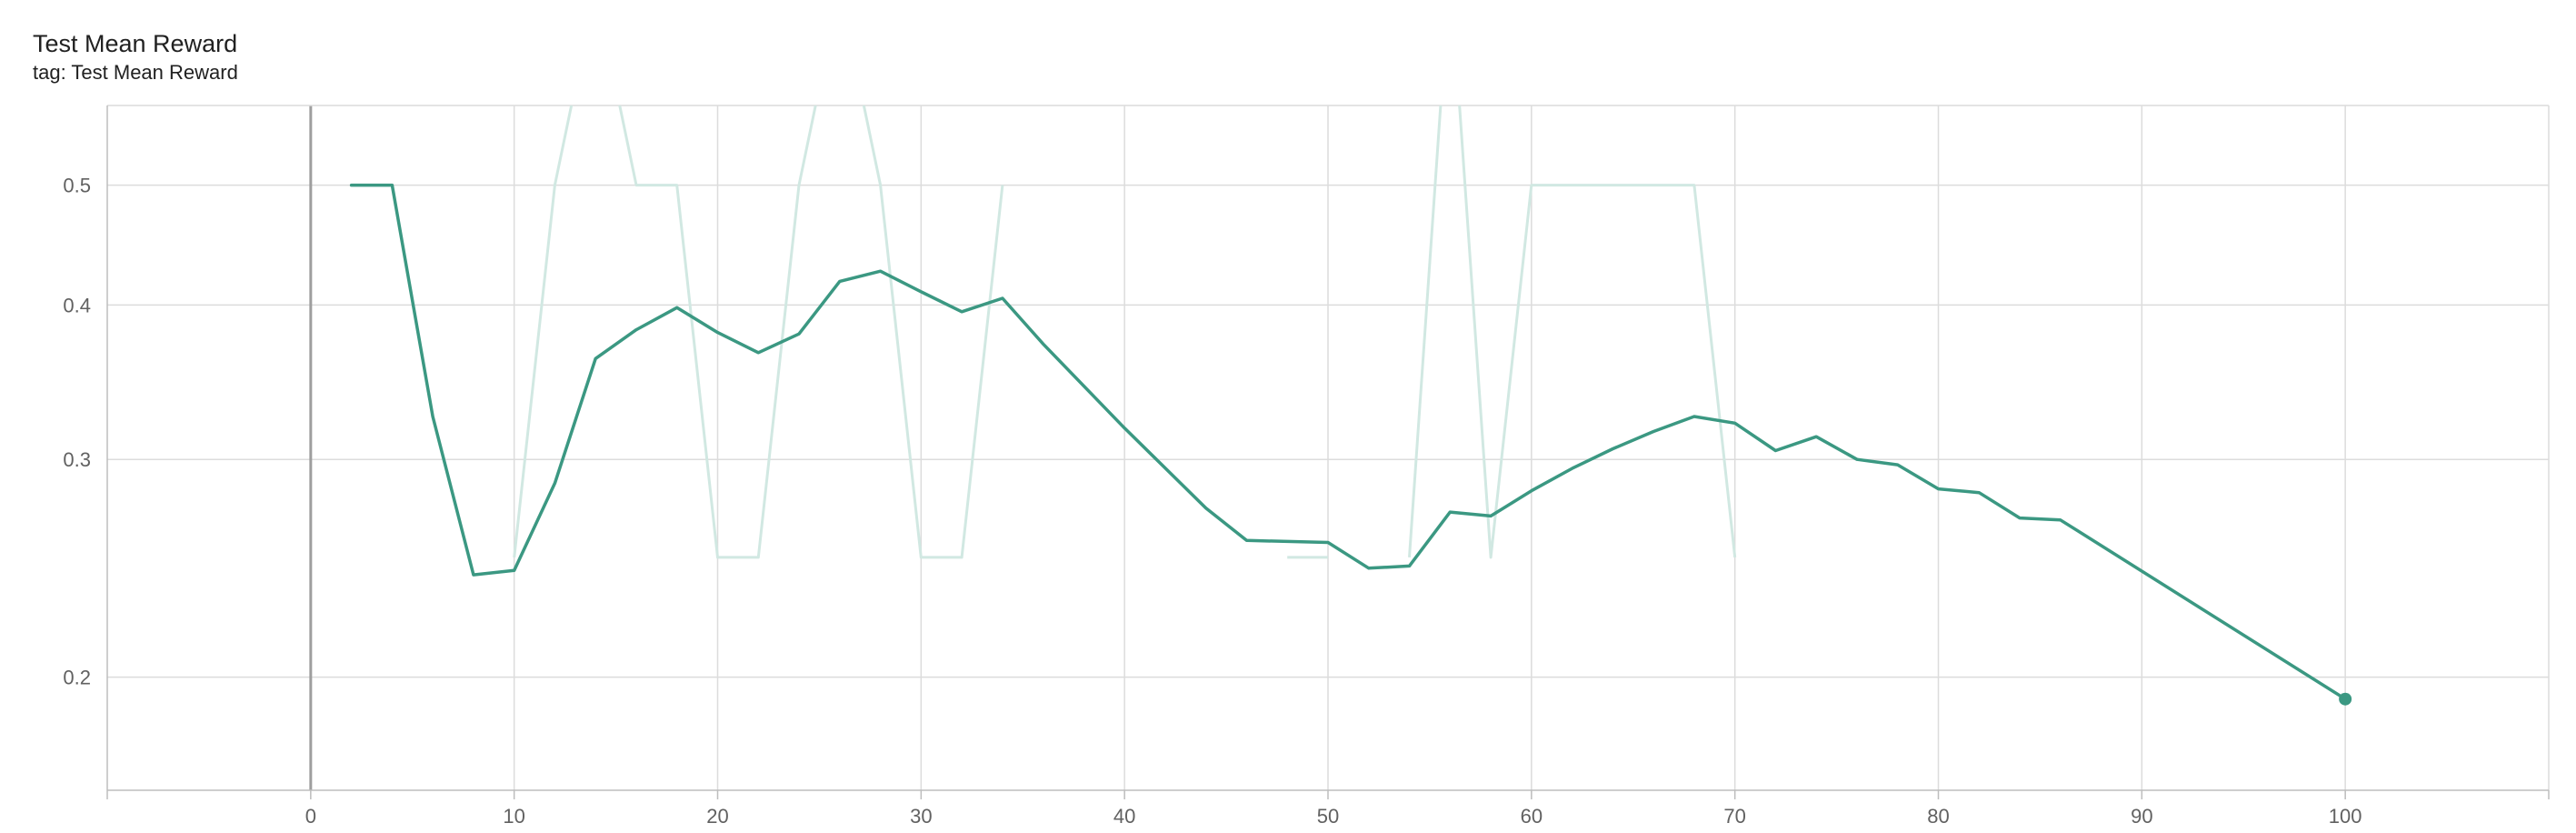  What do you see at coordinates (1328, 816) in the screenshot?
I see `x-tick-label: 50` at bounding box center [1328, 816].